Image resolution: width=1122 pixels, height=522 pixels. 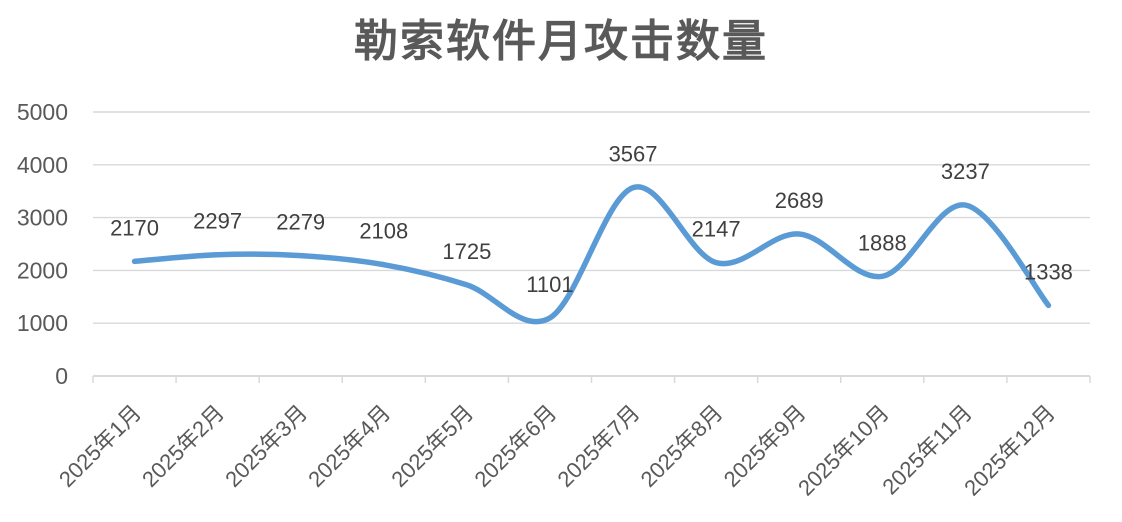 What do you see at coordinates (42, 165) in the screenshot?
I see `y-axis-tick-label: 4000` at bounding box center [42, 165].